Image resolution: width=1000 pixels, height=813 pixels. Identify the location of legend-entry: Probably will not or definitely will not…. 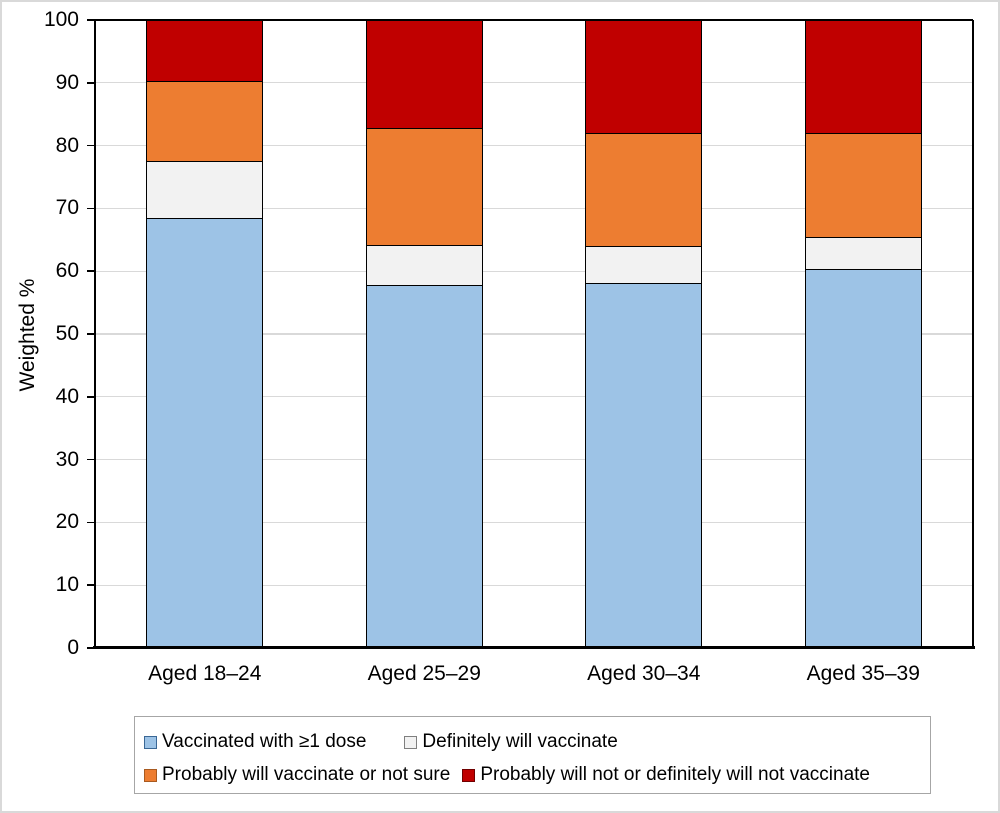
(666, 775).